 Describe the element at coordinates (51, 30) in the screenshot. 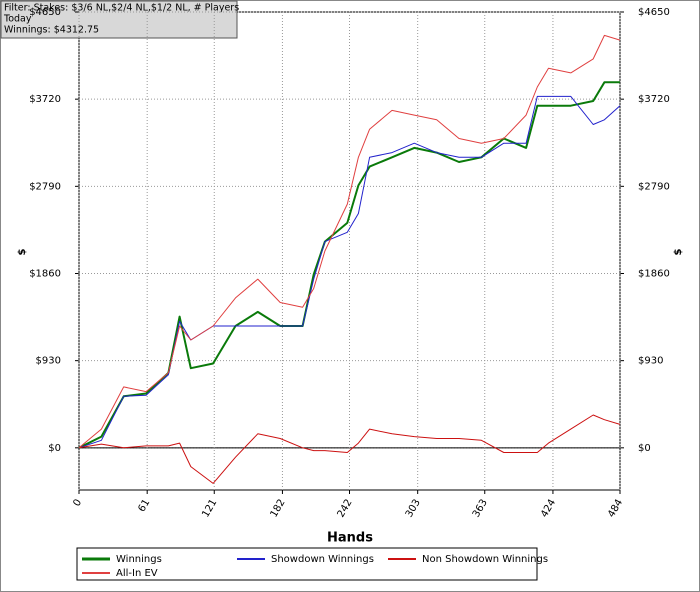

I see `info-line: Winnings: $4312.75` at that location.